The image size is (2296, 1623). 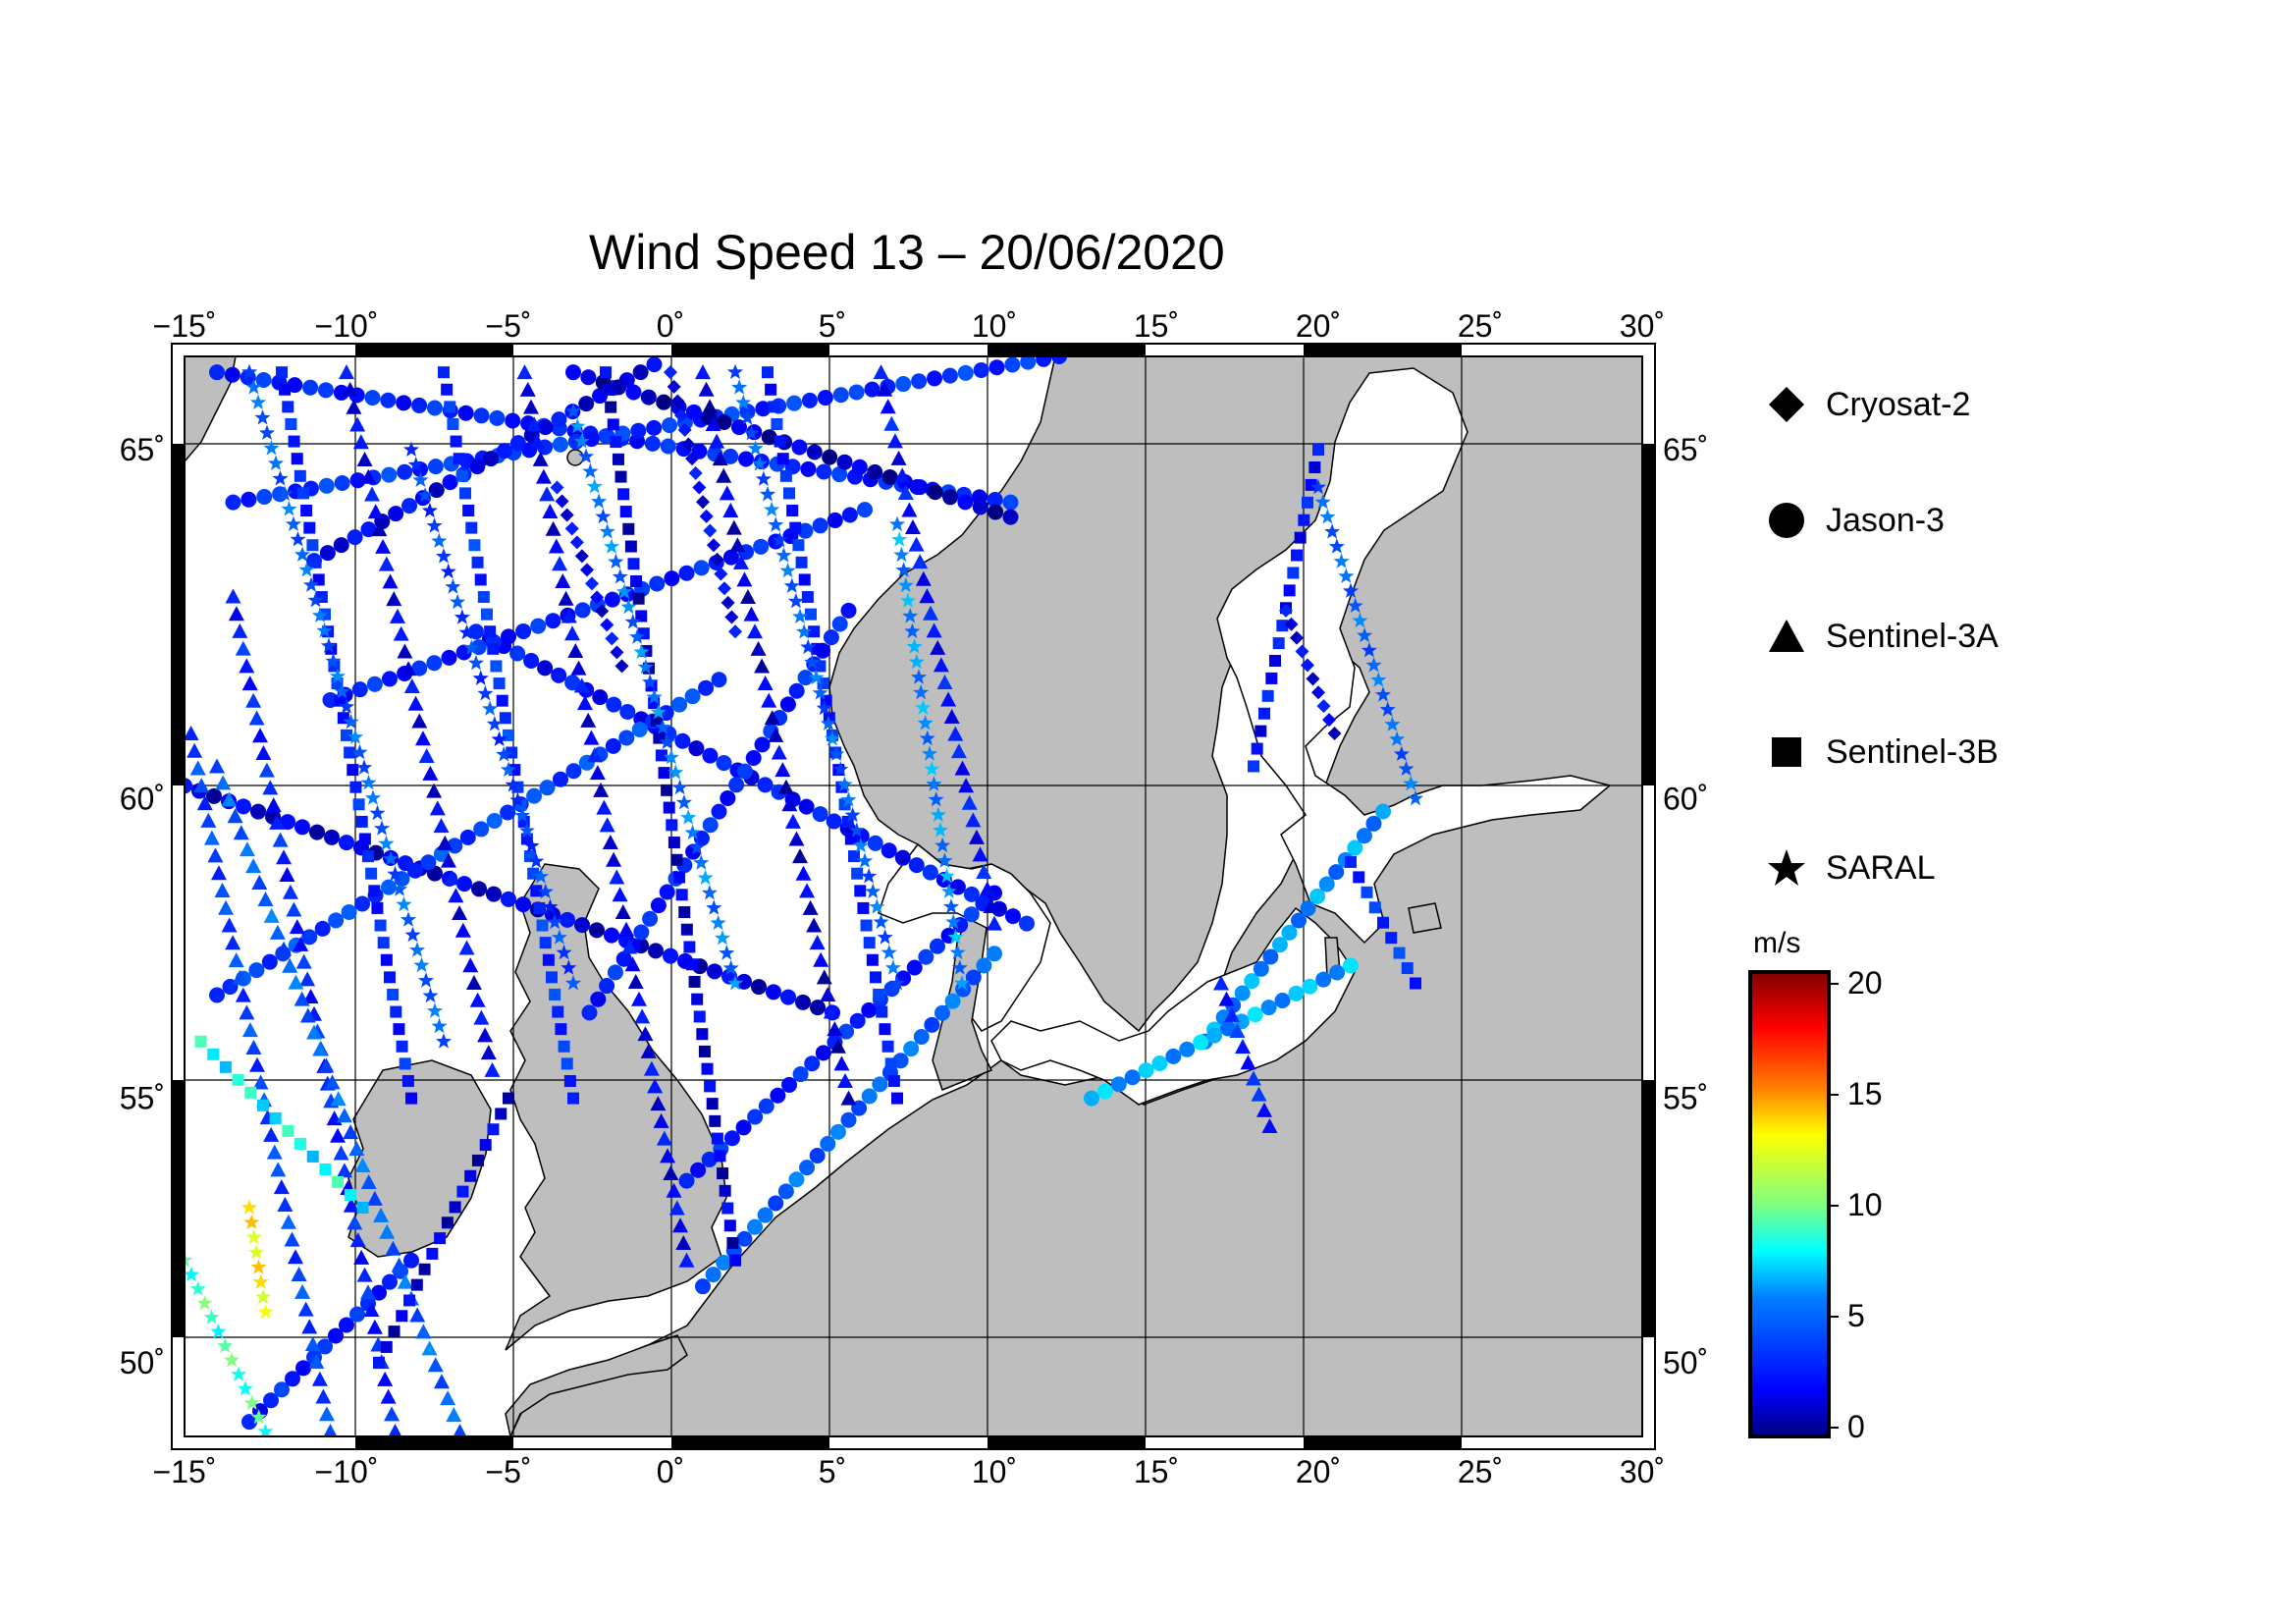 I want to click on triangle-icon, so click(x=1786, y=636).